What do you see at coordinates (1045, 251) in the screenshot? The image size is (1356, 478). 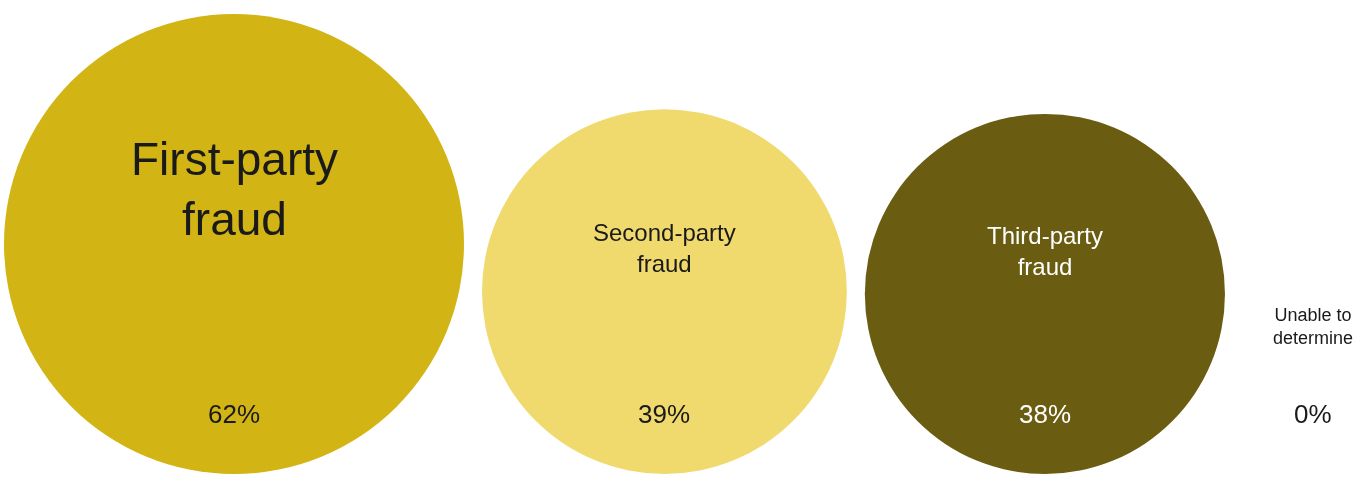 I see `category-label: Third-party fraud` at bounding box center [1045, 251].